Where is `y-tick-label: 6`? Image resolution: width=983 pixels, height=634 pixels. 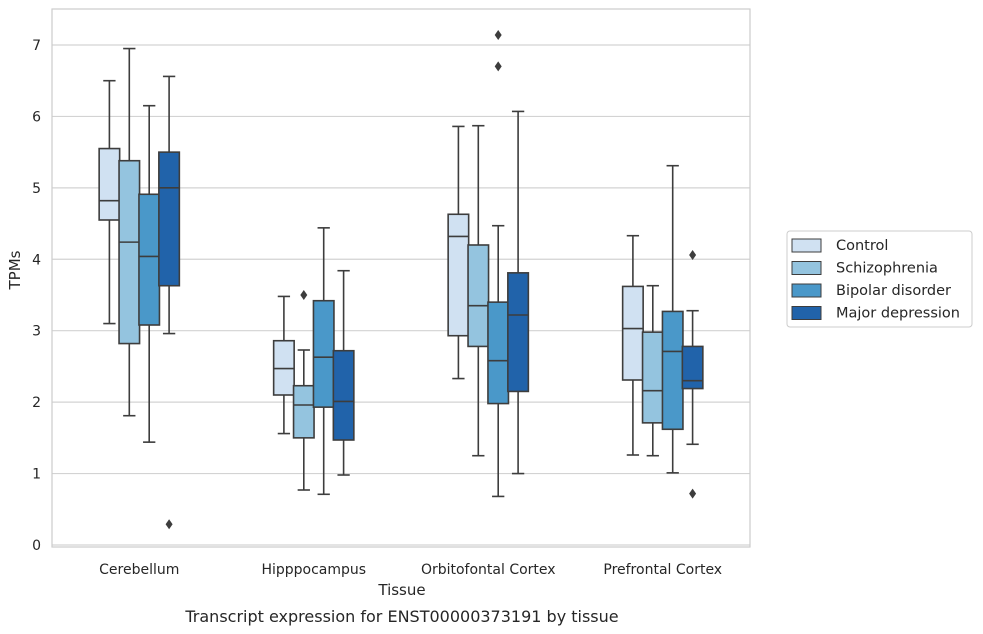
y-tick-label: 6 is located at coordinates (36, 117).